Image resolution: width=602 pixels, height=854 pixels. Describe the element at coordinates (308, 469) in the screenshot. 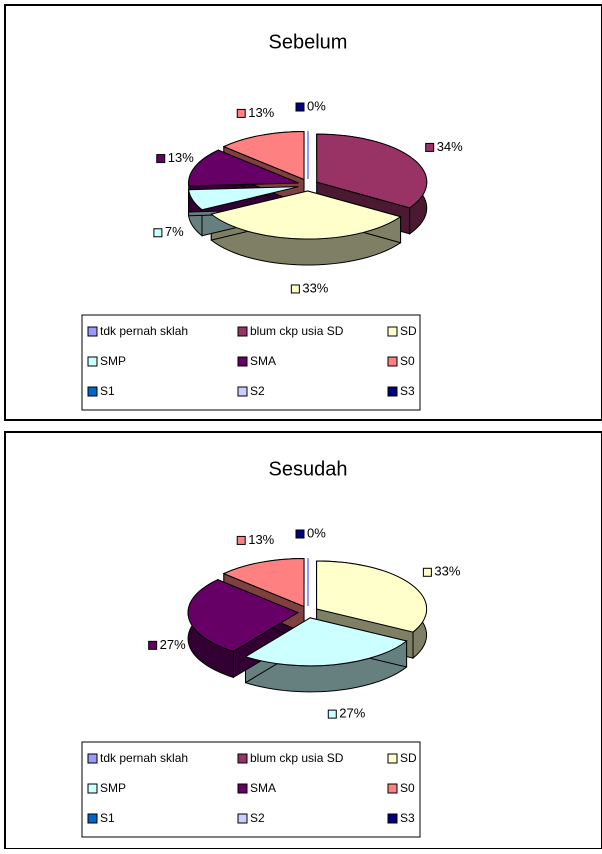

I see `chart-title: Sesudah` at that location.